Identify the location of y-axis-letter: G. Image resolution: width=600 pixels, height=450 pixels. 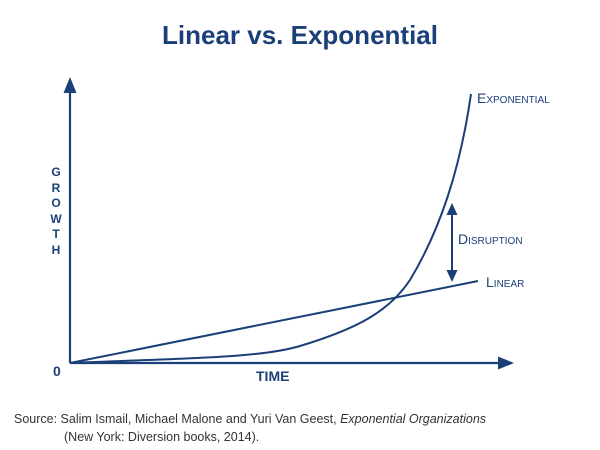
(56, 172).